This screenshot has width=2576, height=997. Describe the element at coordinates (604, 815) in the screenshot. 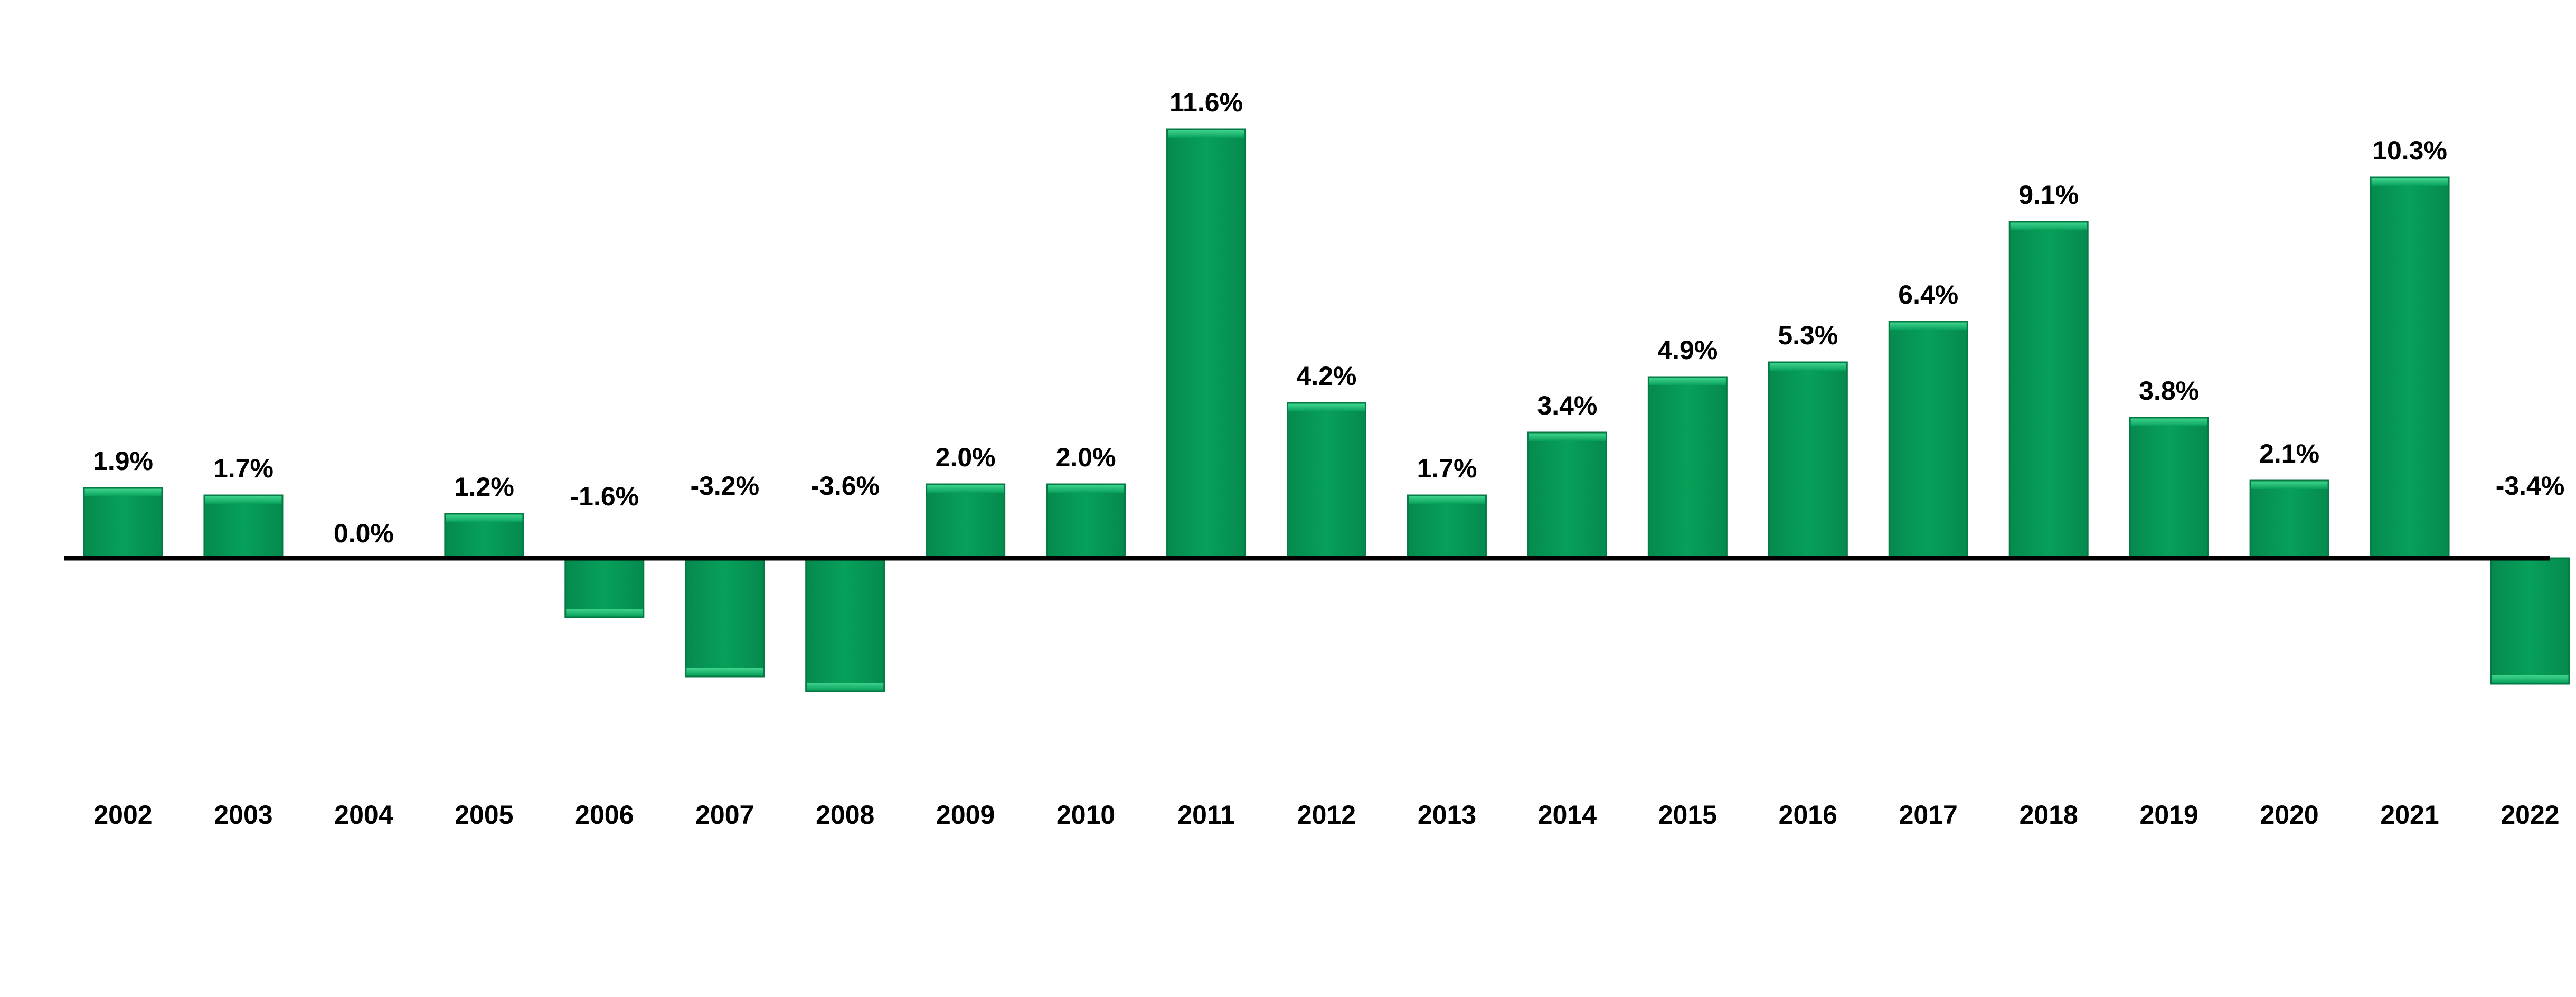

I see `category-label-2006: 2006` at that location.